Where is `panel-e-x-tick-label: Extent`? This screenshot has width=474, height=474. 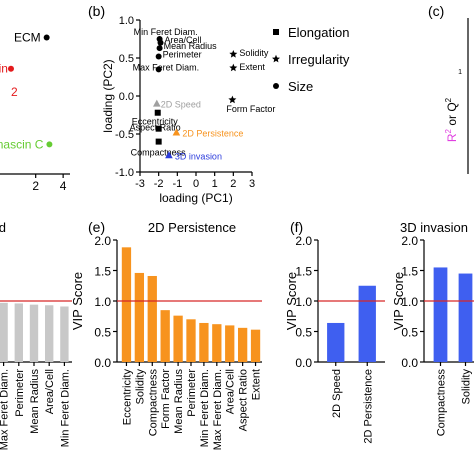 panel-e-x-tick-label: Extent is located at coordinates (257, 384).